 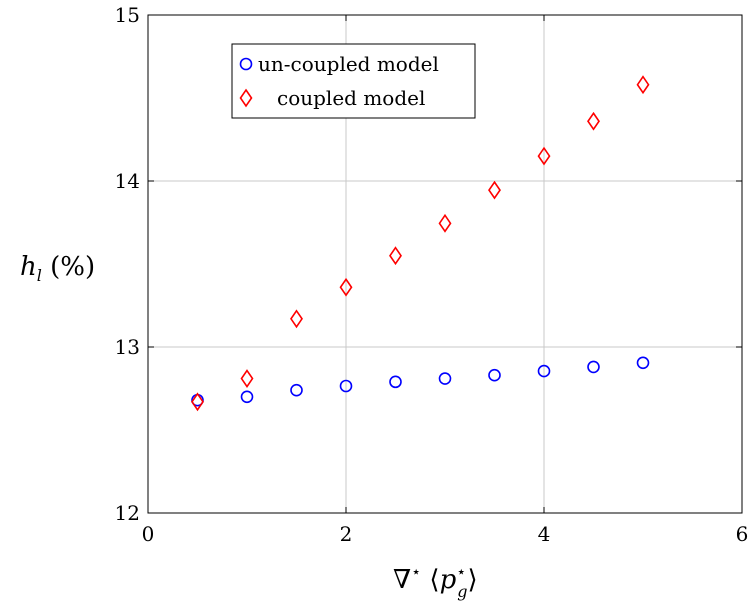 What do you see at coordinates (742, 534) in the screenshot?
I see `x-tick-label: 6` at bounding box center [742, 534].